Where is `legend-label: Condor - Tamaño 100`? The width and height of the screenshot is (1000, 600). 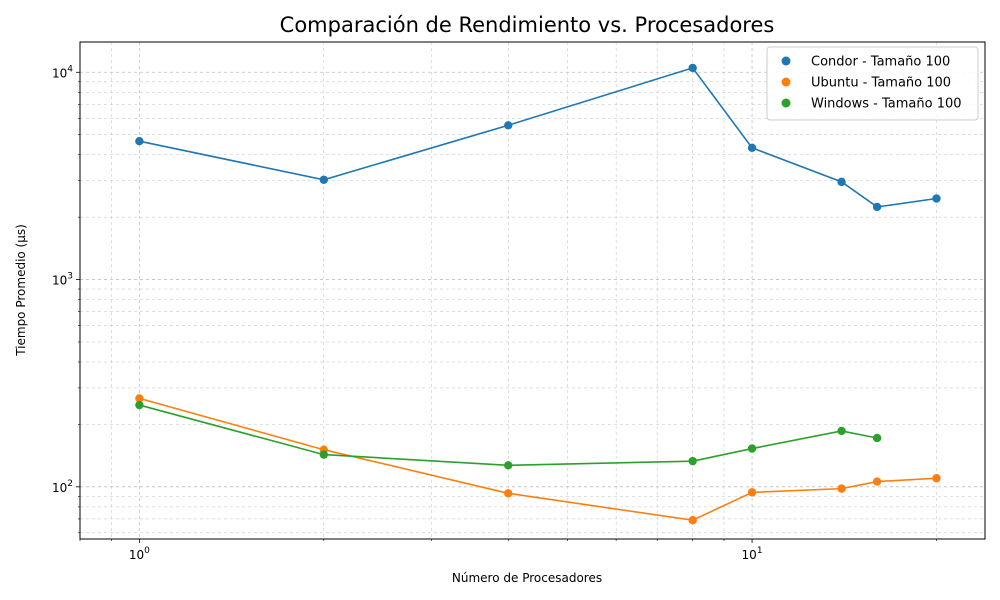 legend-label: Condor - Tamaño 100 is located at coordinates (880, 62).